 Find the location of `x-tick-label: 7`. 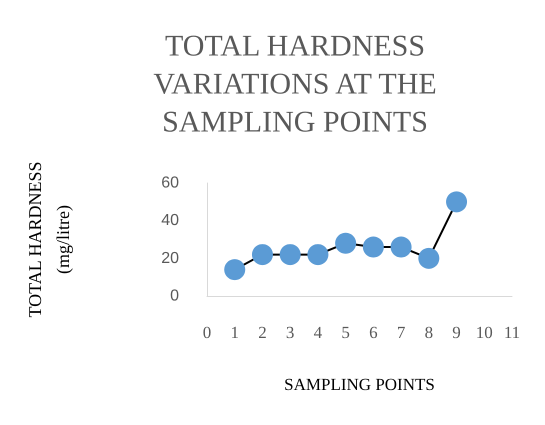

x-tick-label: 7 is located at coordinates (401, 332).